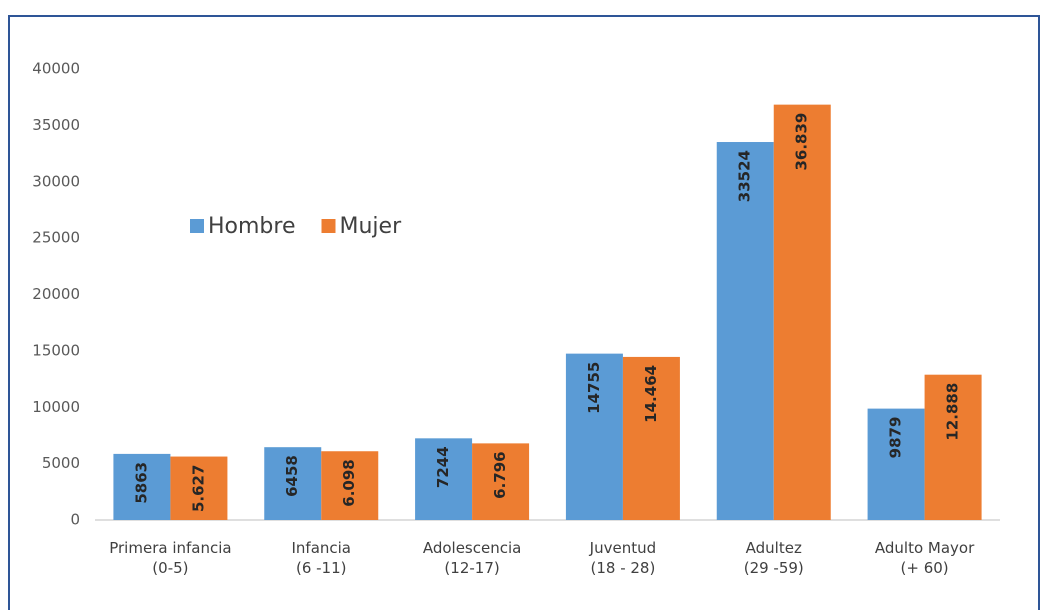 The image size is (1047, 610). I want to click on value-label: 9879, so click(896, 438).